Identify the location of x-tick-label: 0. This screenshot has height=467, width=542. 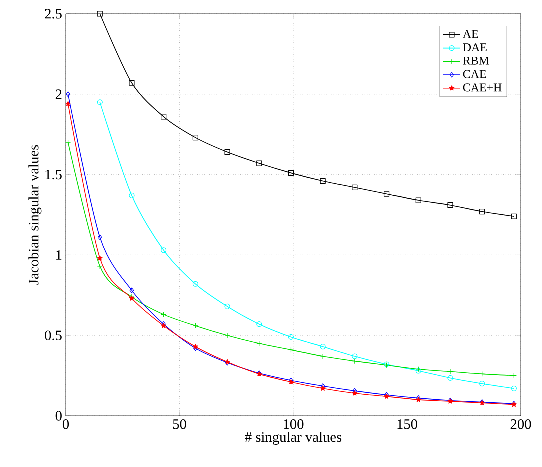
(66, 425).